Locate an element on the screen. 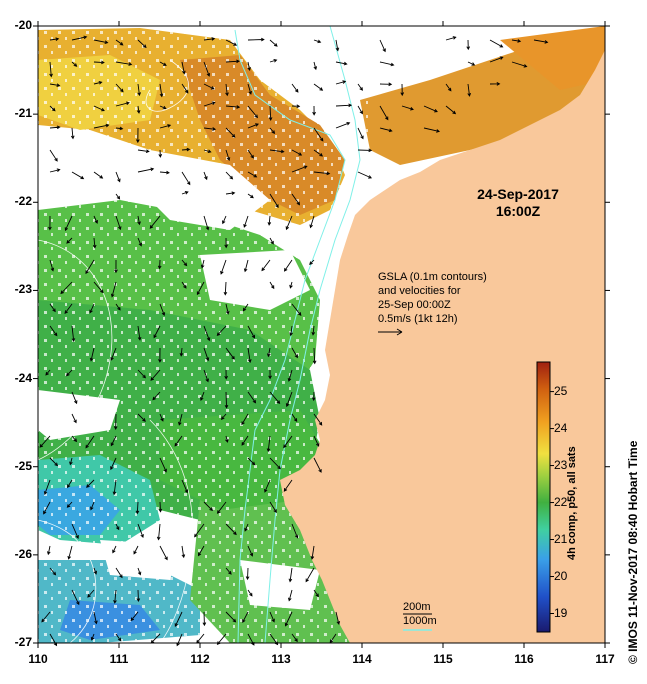 The height and width of the screenshot is (684, 647). x-tick-label: 111 is located at coordinates (119, 659).